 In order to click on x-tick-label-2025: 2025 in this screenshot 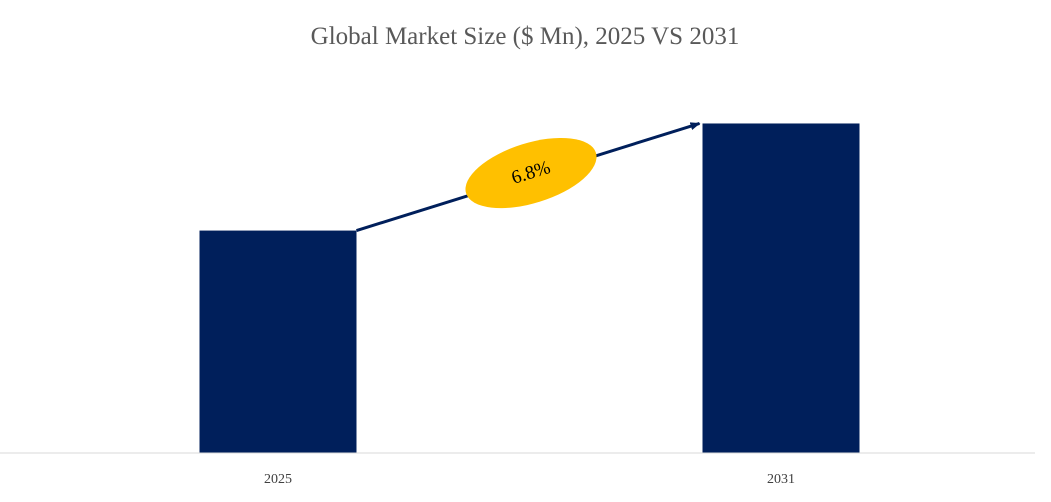, I will do `click(278, 479)`.